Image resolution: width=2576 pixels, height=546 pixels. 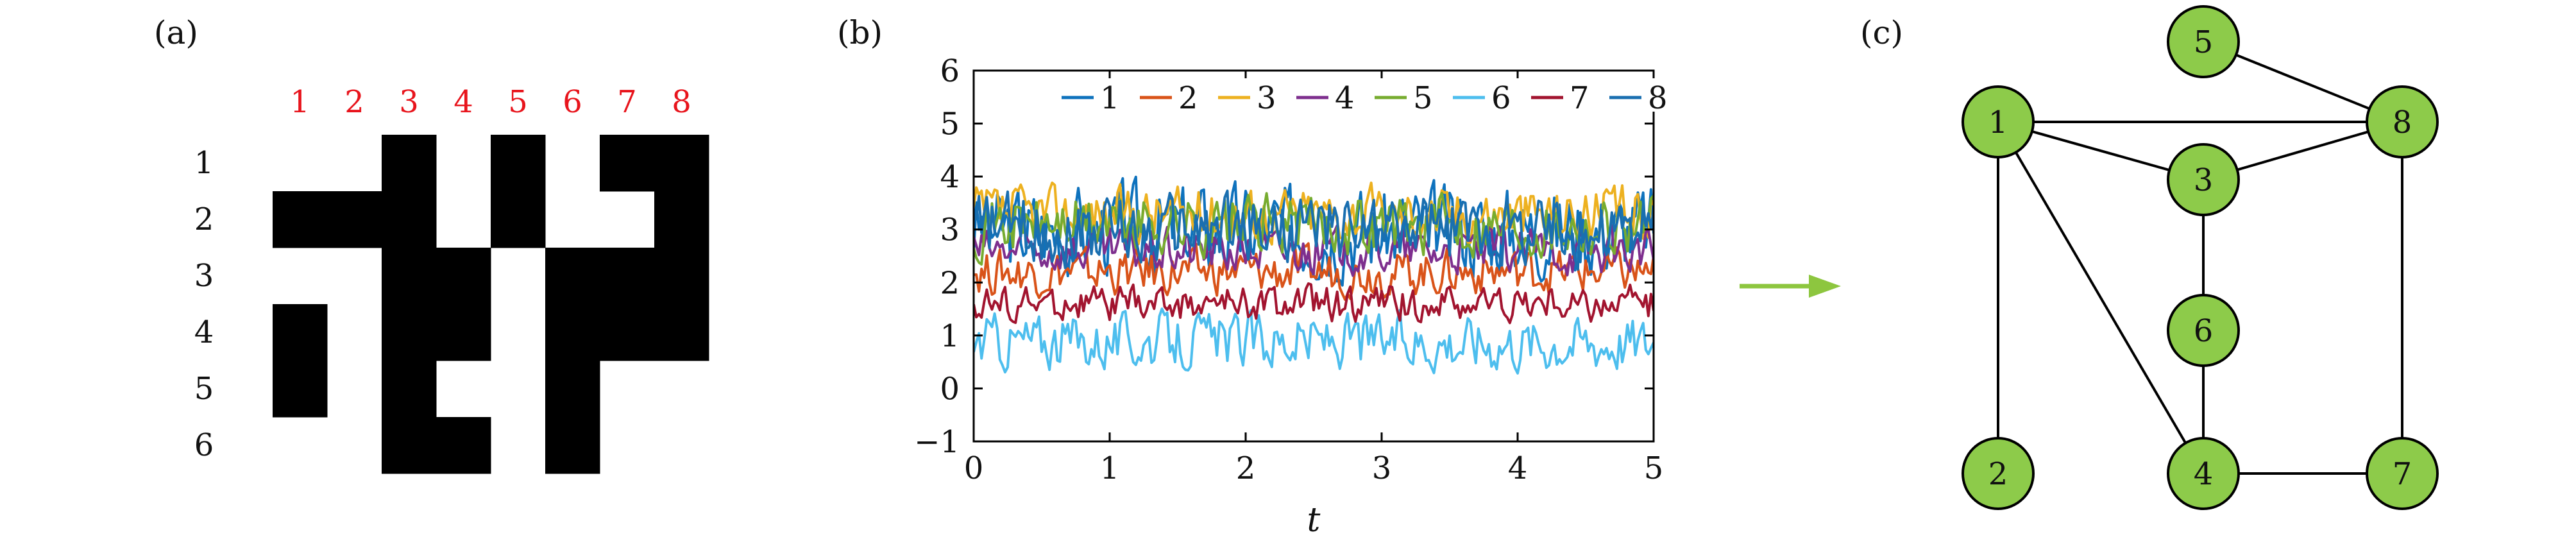 I want to click on panel-label-a: (a), so click(x=176, y=32).